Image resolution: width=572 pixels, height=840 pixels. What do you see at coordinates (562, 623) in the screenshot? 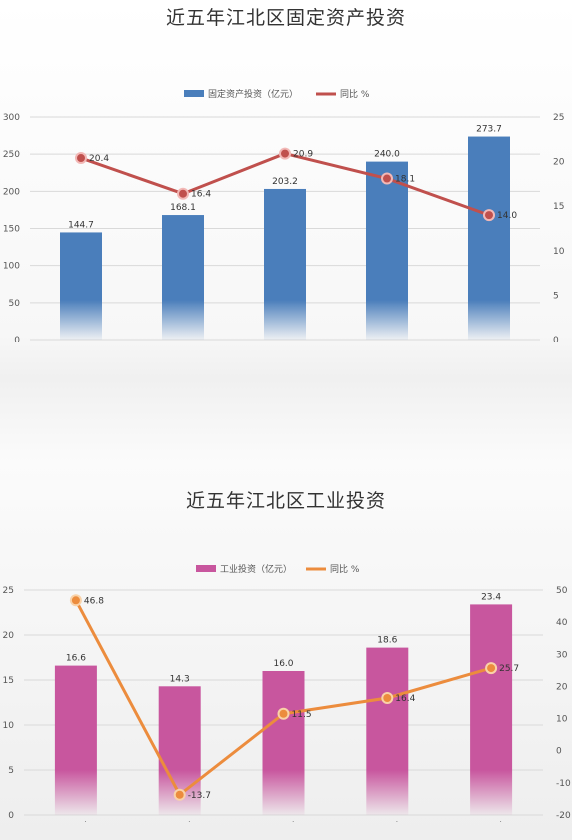
I see `y2-tick-label: 40` at bounding box center [562, 623].